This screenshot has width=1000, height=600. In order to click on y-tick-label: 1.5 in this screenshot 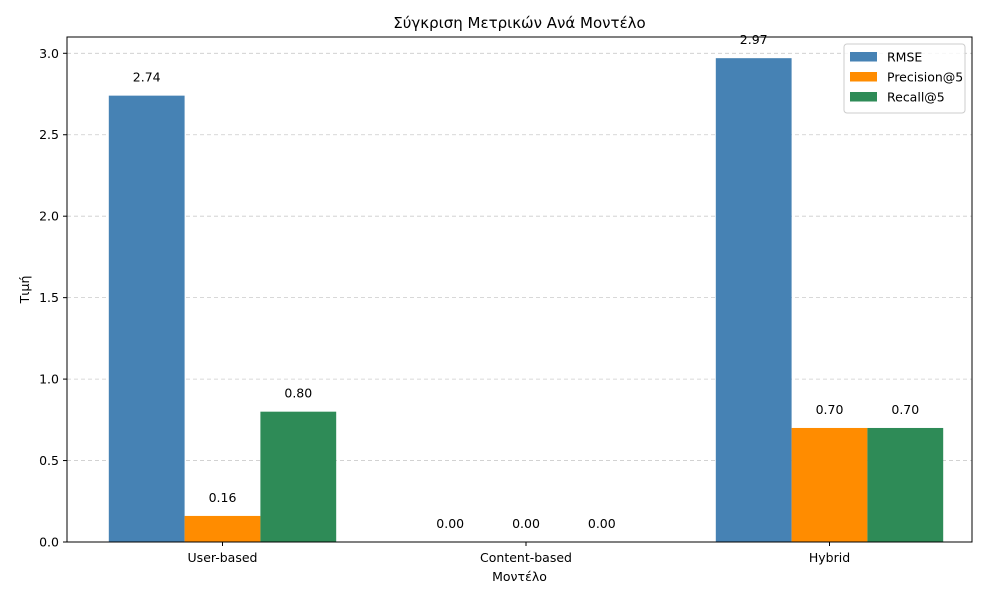, I will do `click(49, 297)`.